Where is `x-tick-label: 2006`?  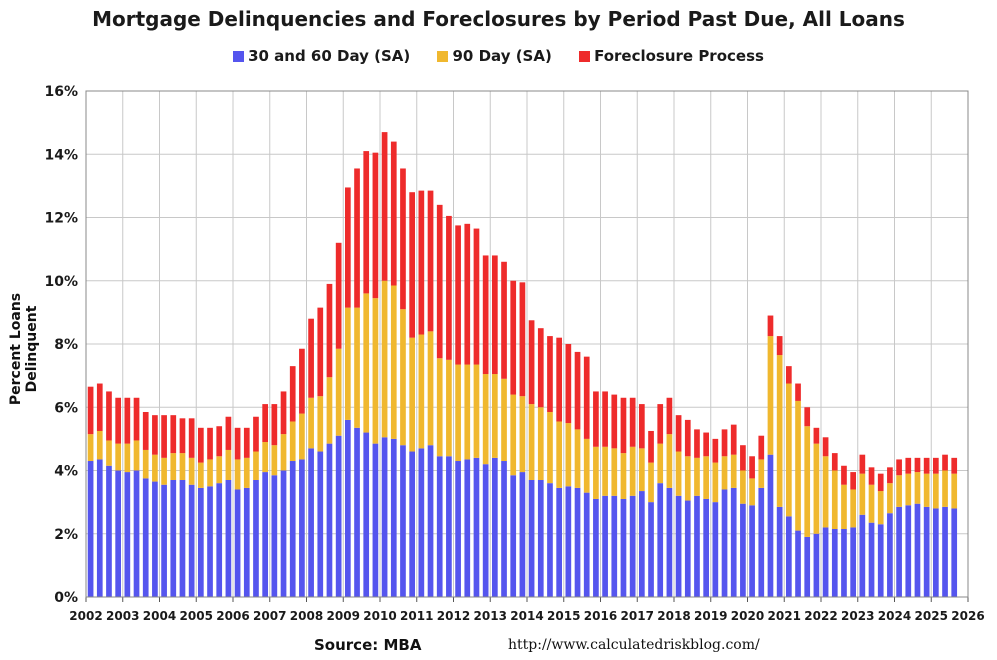 x-tick-label: 2006 is located at coordinates (232, 616).